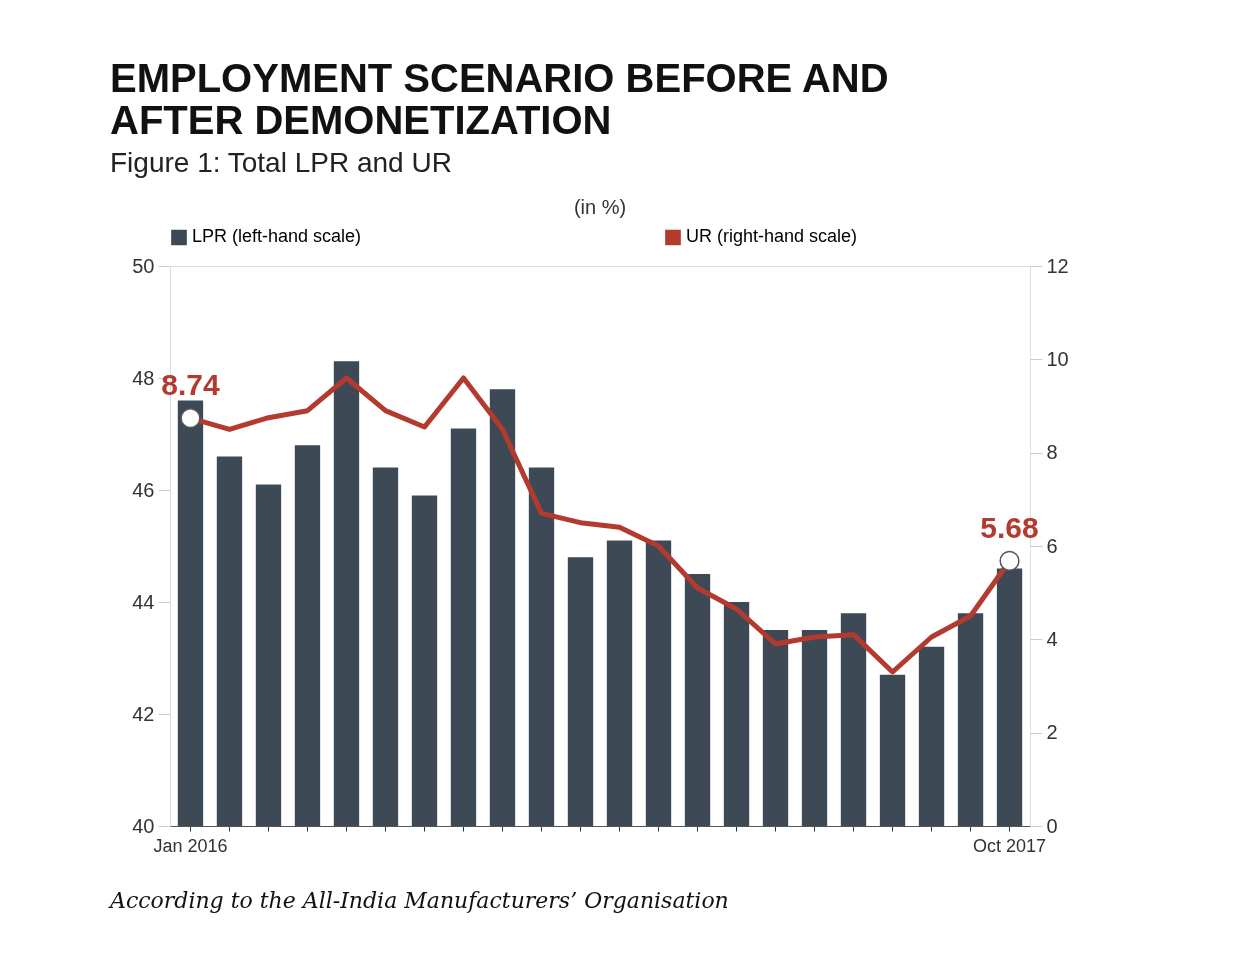 The width and height of the screenshot is (1234, 969). Describe the element at coordinates (143, 489) in the screenshot. I see `y-tick-label: 46` at that location.